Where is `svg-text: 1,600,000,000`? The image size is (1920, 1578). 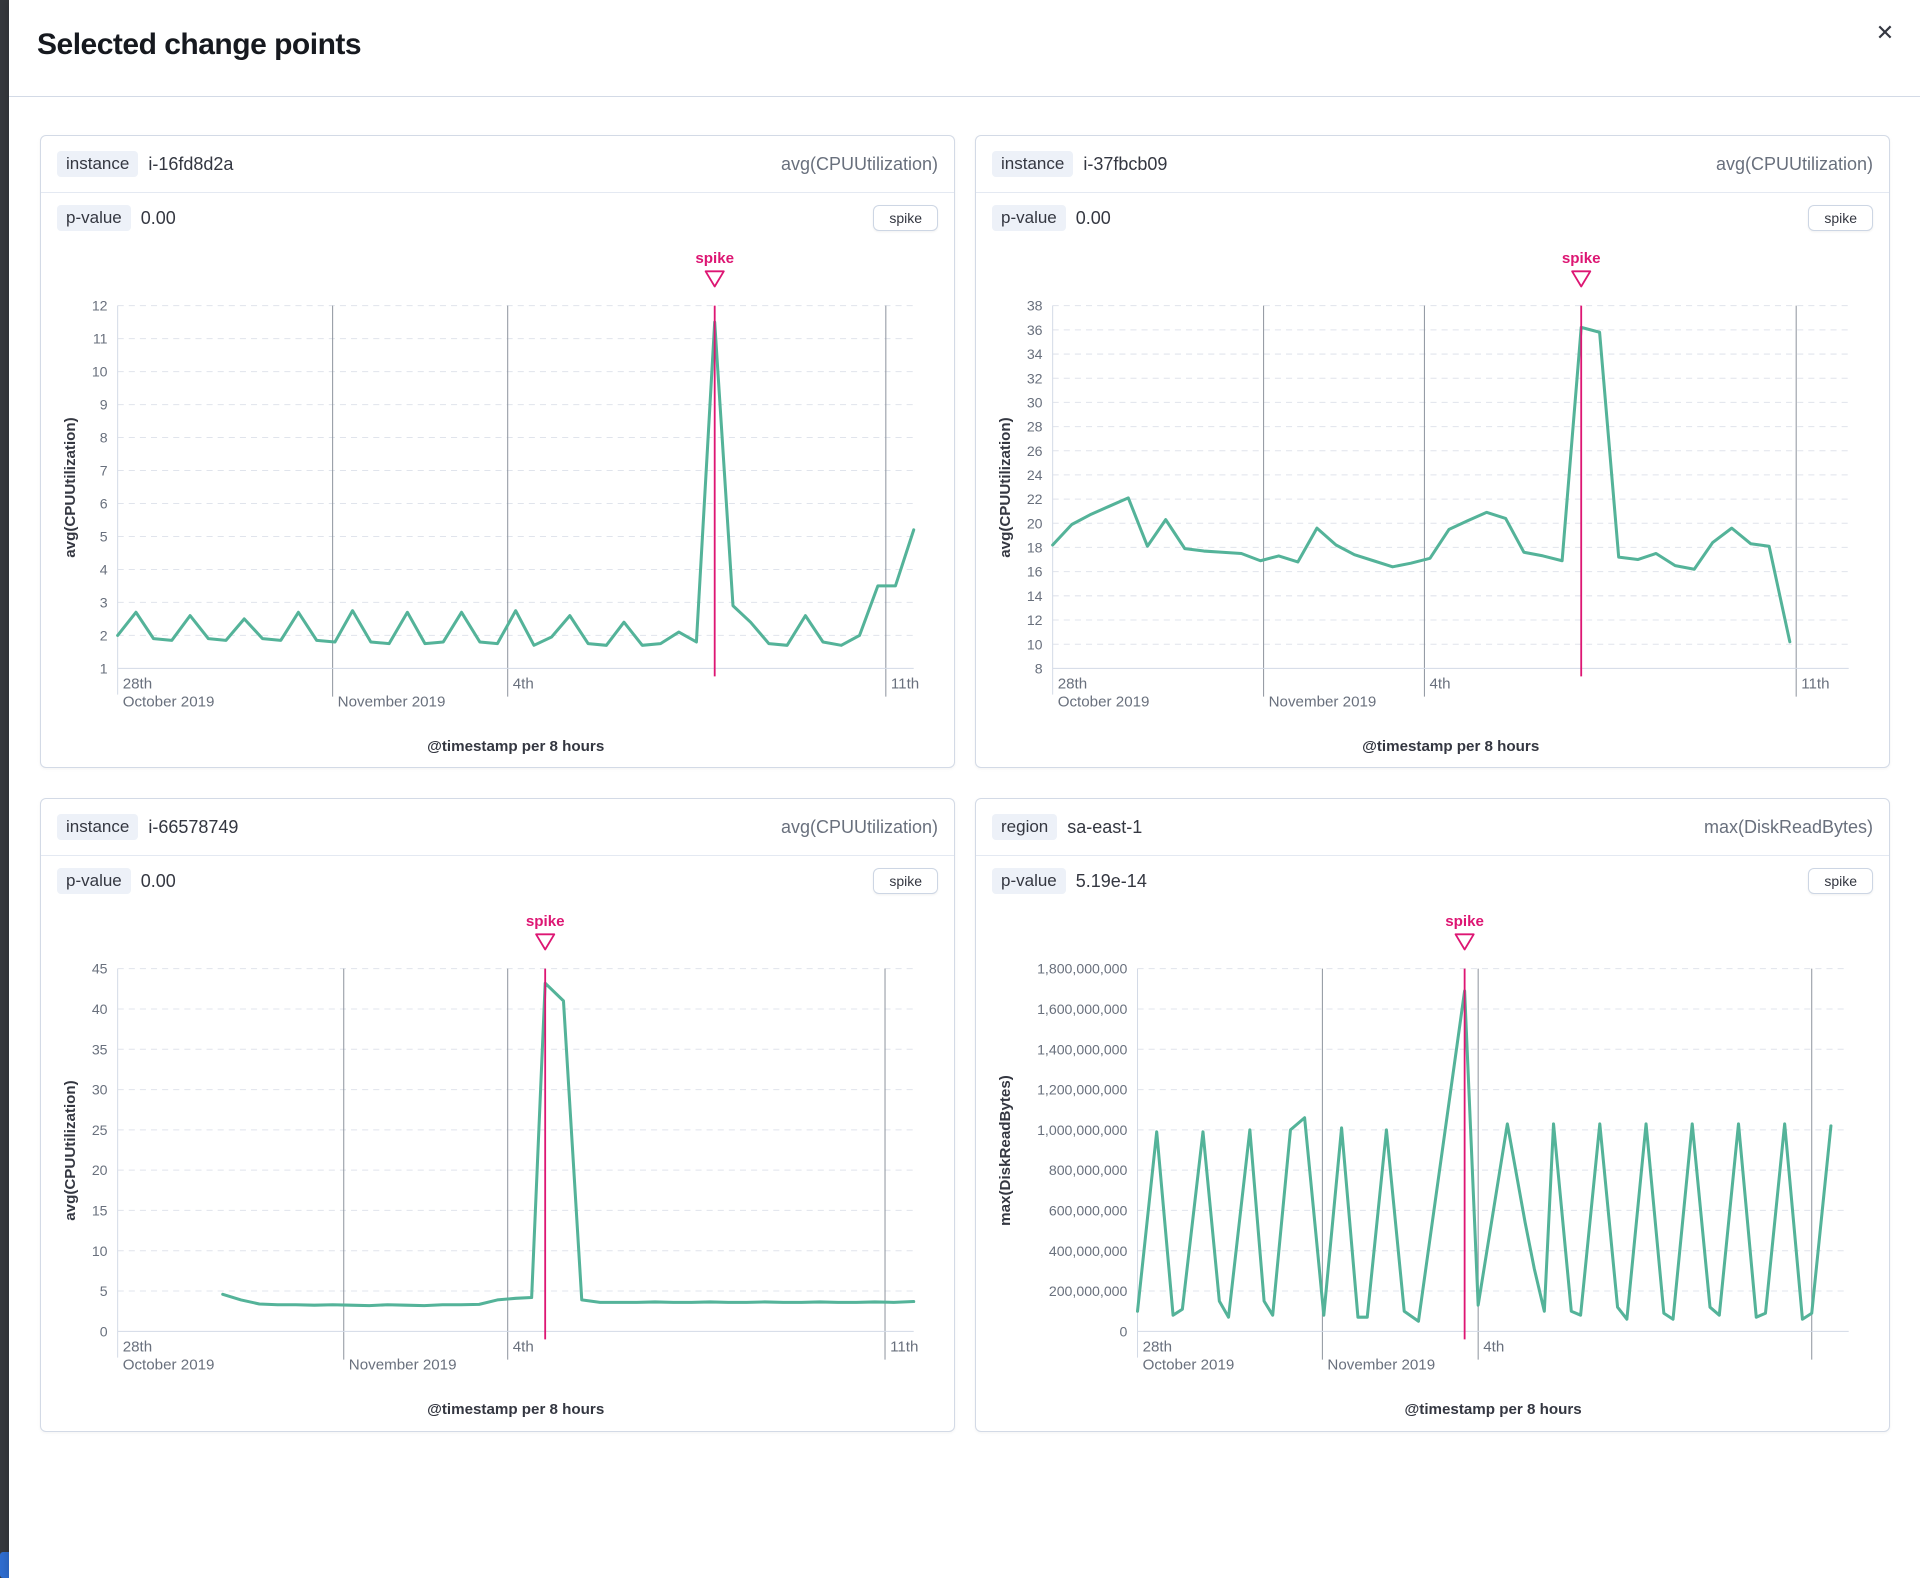 svg-text: 1,600,000,000 is located at coordinates (1082, 1009).